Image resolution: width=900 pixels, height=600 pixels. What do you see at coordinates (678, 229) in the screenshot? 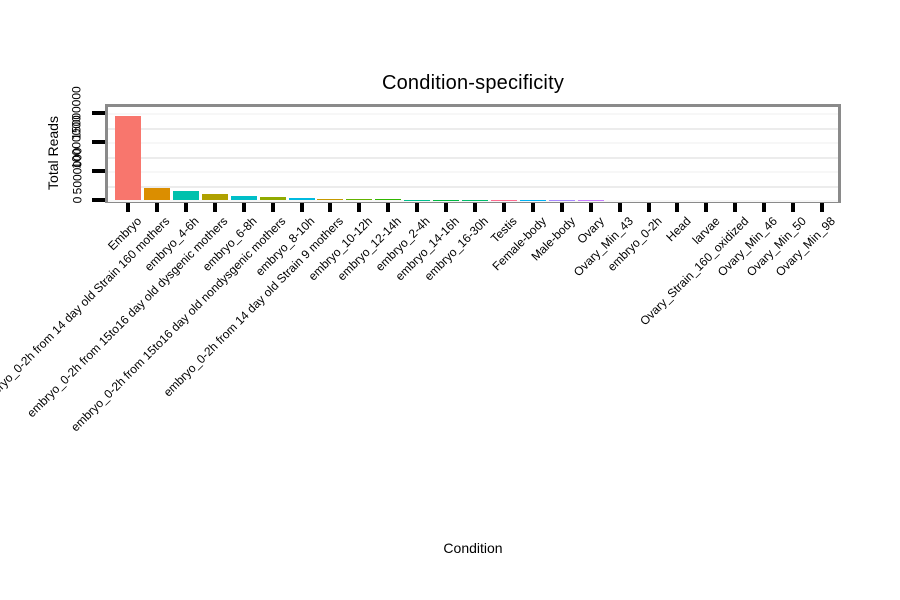
I see `x-tick-label: Head` at bounding box center [678, 229].